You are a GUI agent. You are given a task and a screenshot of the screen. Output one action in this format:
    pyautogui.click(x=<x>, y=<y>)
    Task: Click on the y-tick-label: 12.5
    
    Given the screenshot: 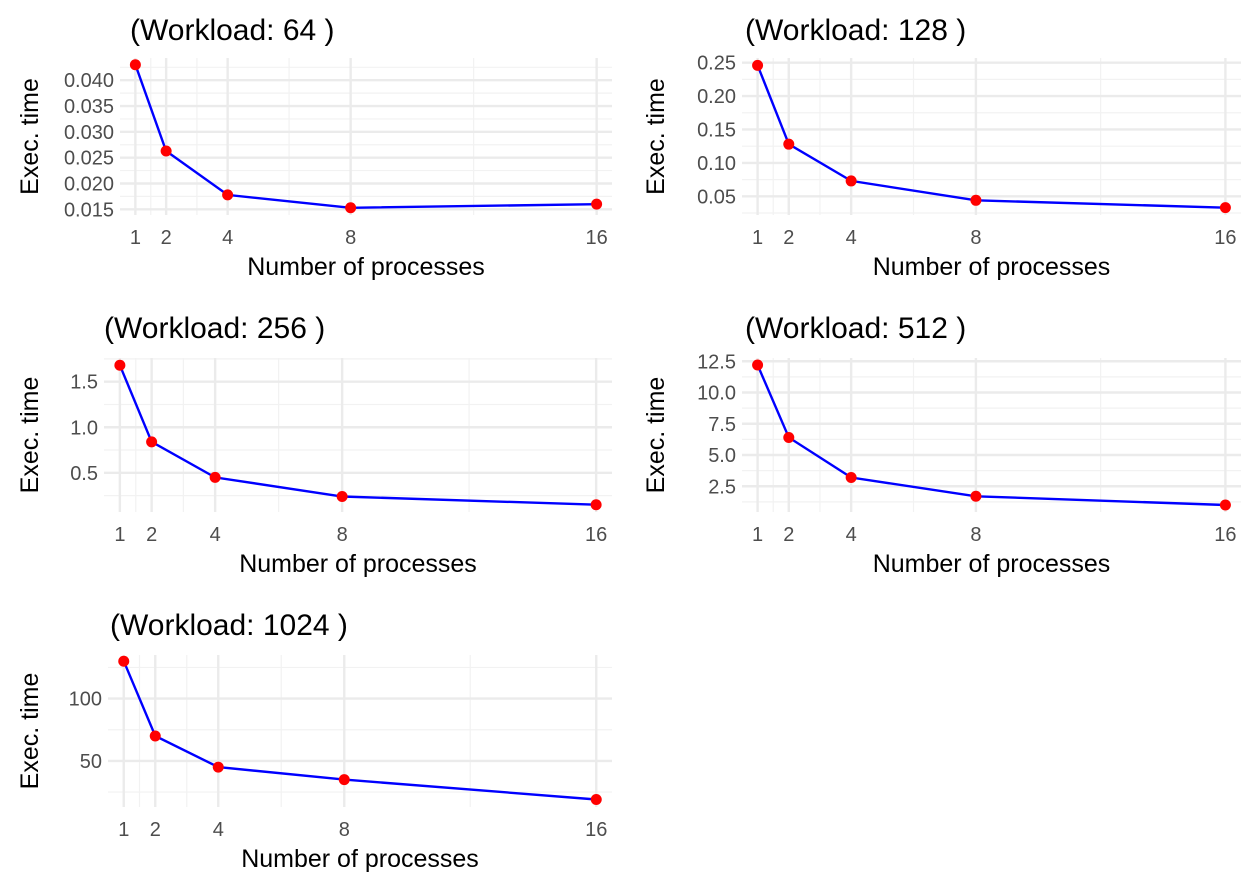 What is the action you would take?
    pyautogui.click(x=716, y=362)
    